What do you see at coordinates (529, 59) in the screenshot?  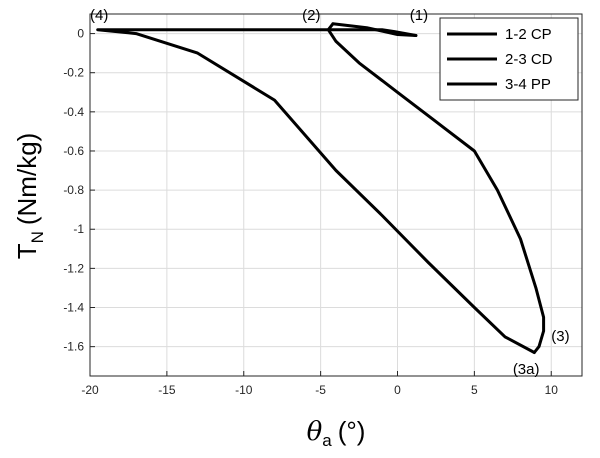 I see `legend-entry: 2-3 CD` at bounding box center [529, 59].